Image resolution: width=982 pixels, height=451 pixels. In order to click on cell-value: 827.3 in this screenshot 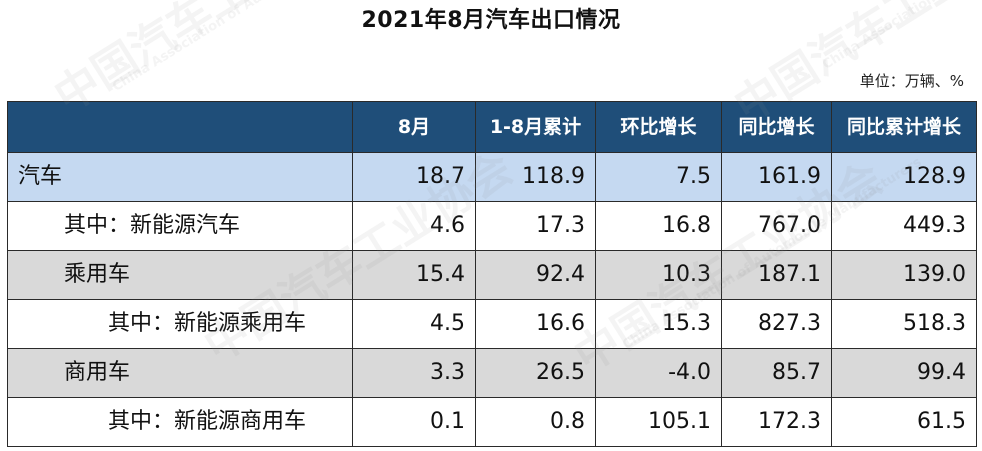, I will do `click(776, 324)`.